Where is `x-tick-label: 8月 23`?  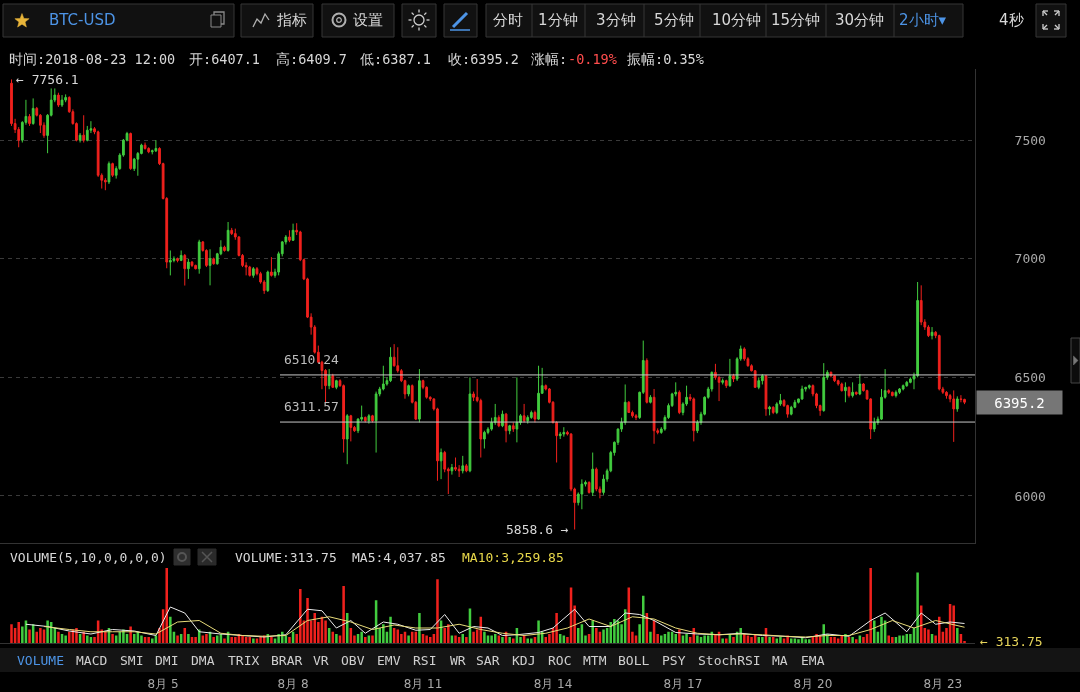
x-tick-label: 8月 23 is located at coordinates (943, 684).